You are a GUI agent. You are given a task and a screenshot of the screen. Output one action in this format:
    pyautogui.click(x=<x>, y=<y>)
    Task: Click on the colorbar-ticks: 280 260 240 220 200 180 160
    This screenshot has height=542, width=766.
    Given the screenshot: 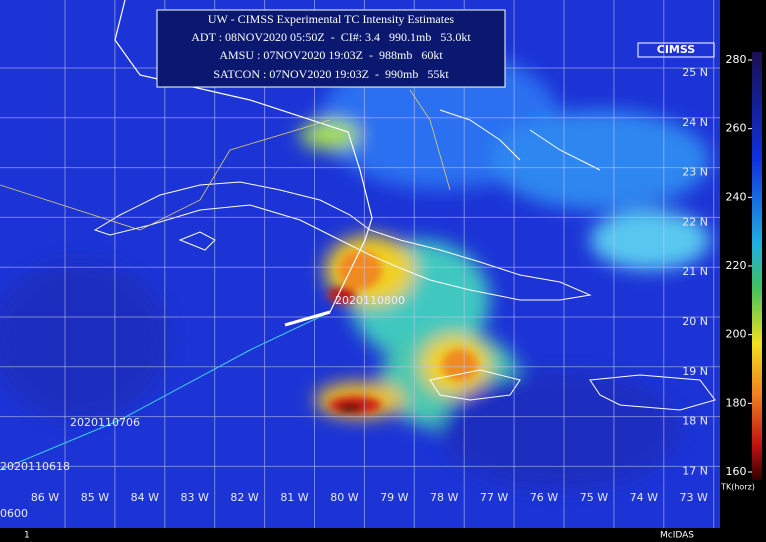 What is the action you would take?
    pyautogui.click(x=739, y=265)
    